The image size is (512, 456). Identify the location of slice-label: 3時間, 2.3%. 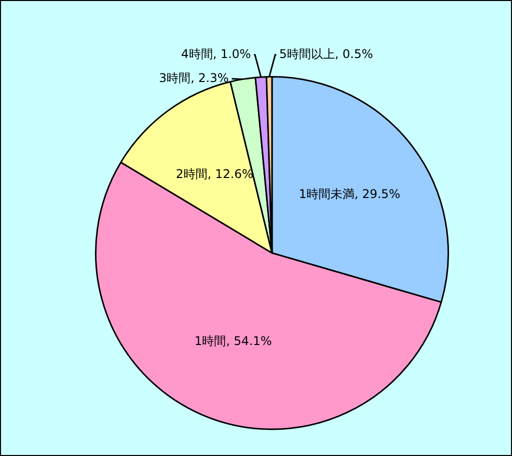
(194, 77).